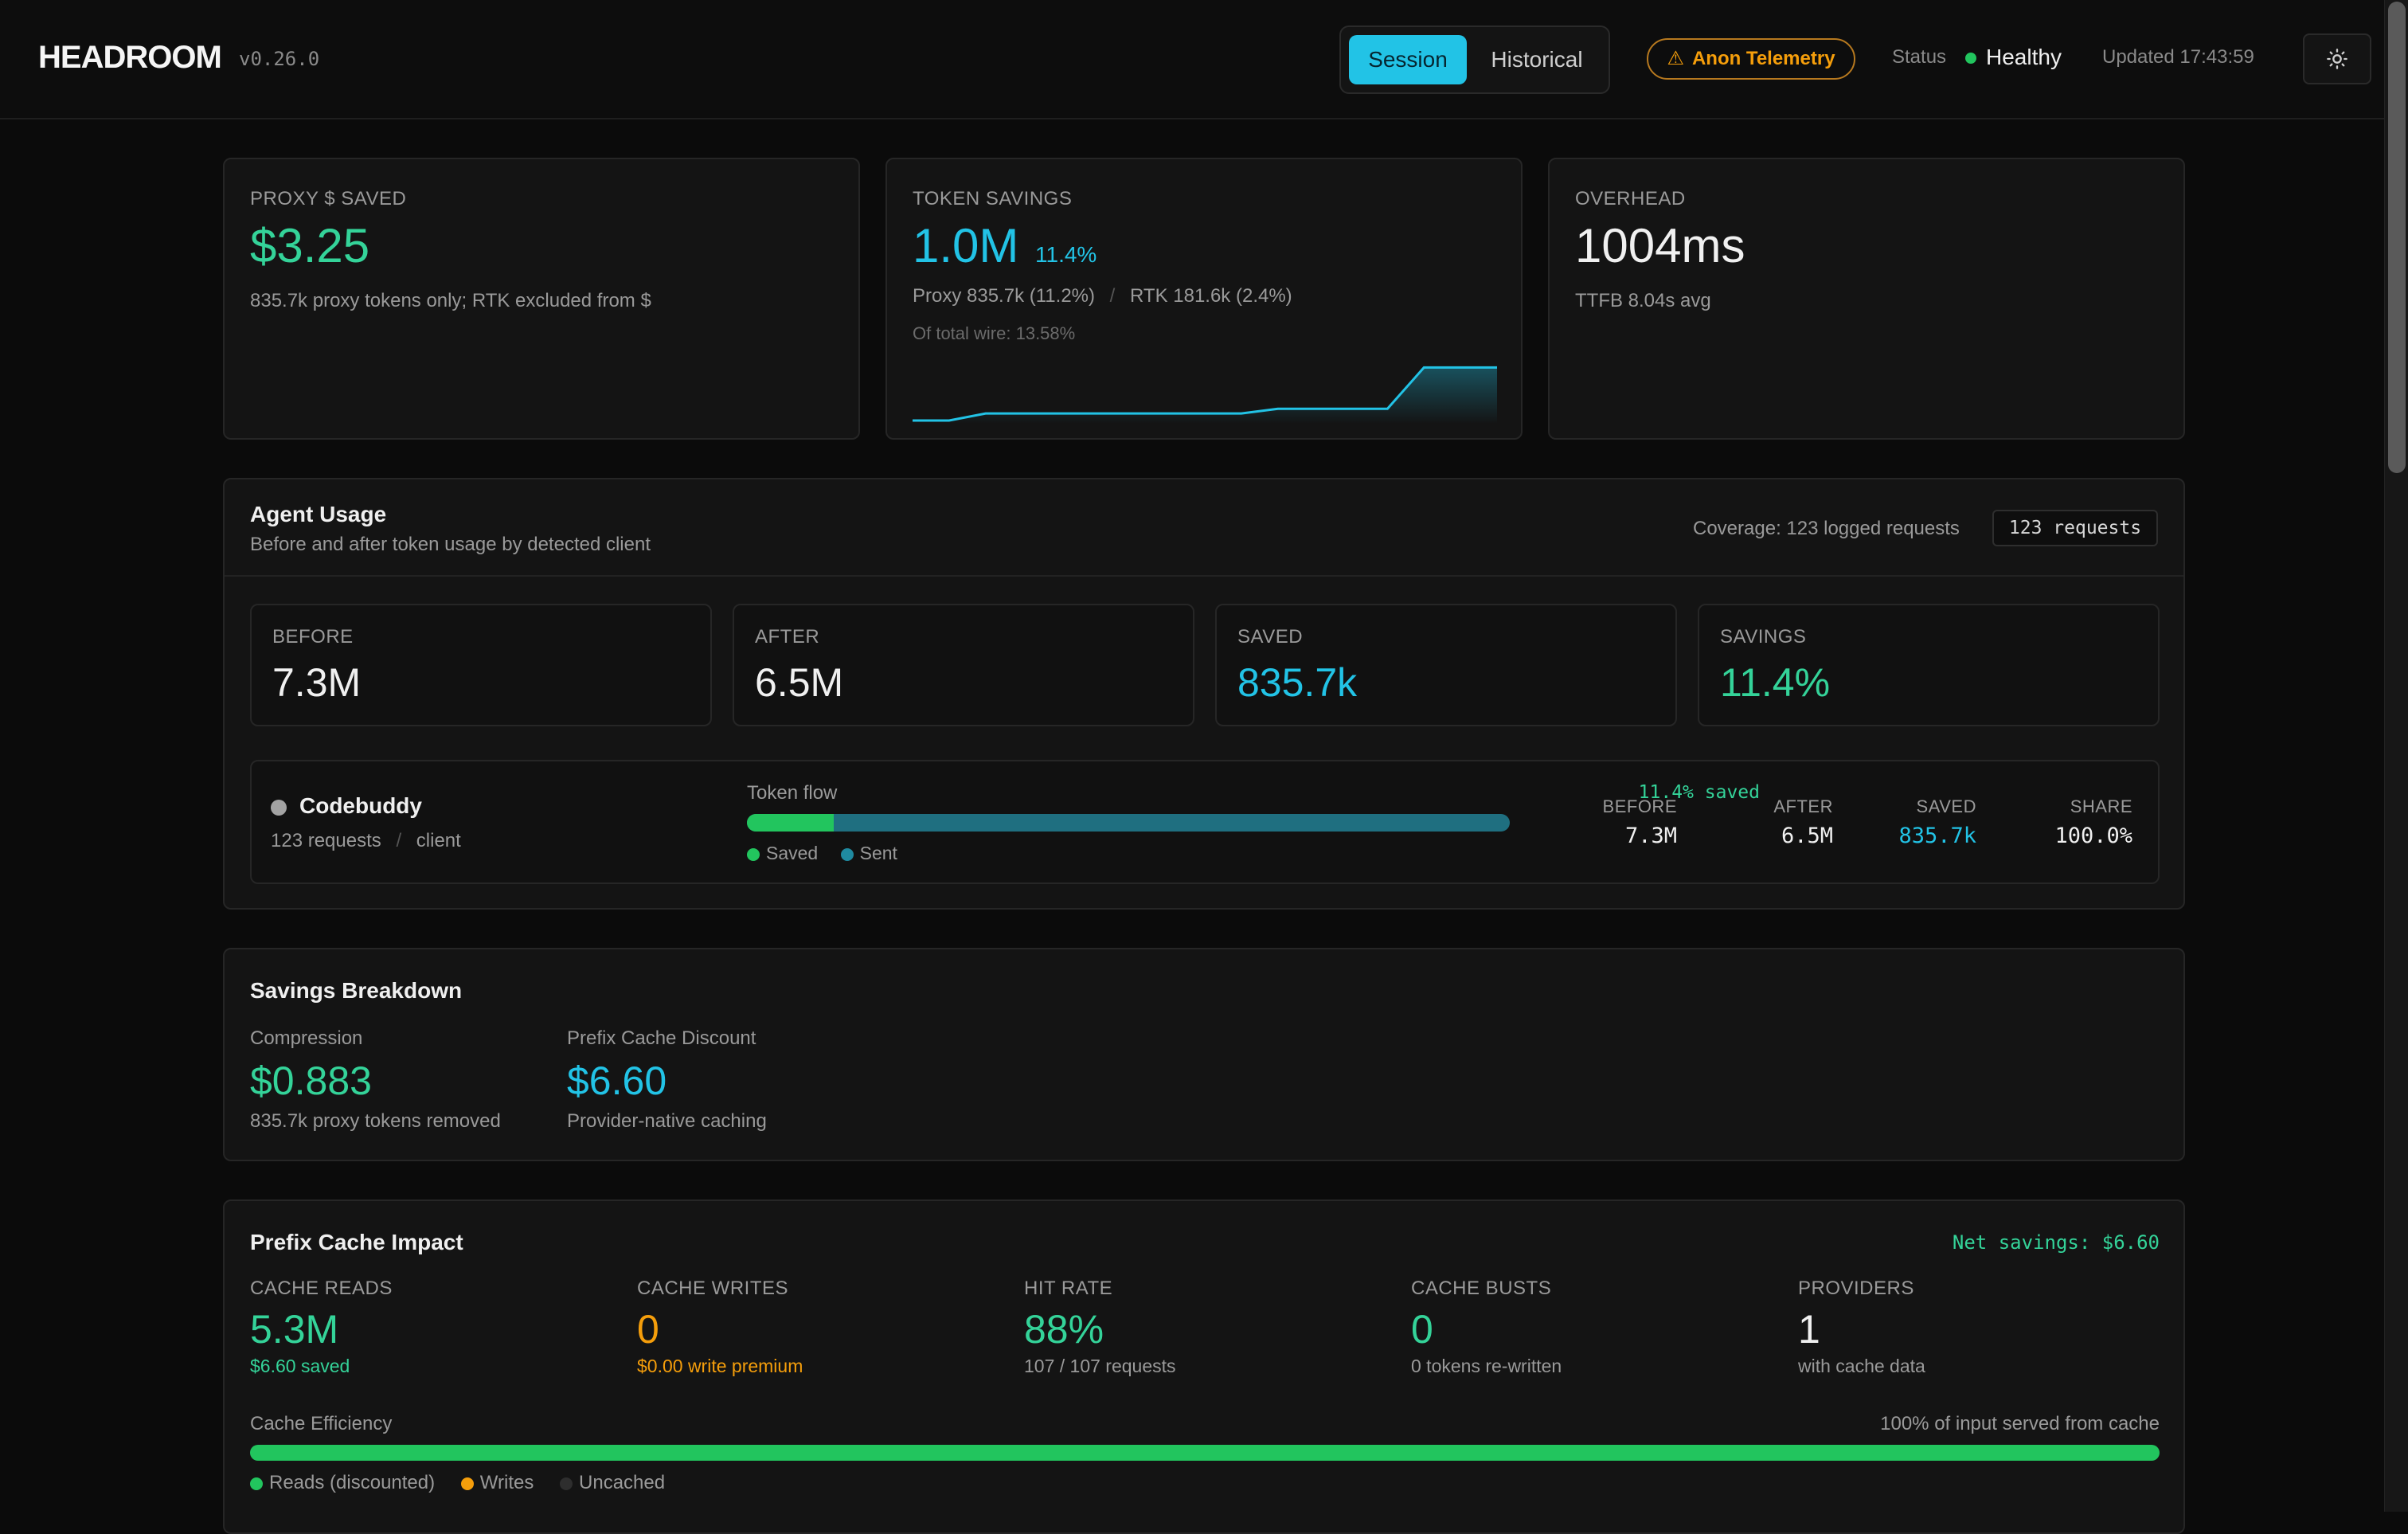 Image resolution: width=2408 pixels, height=1534 pixels. I want to click on writes-legend-dot-icon, so click(467, 1483).